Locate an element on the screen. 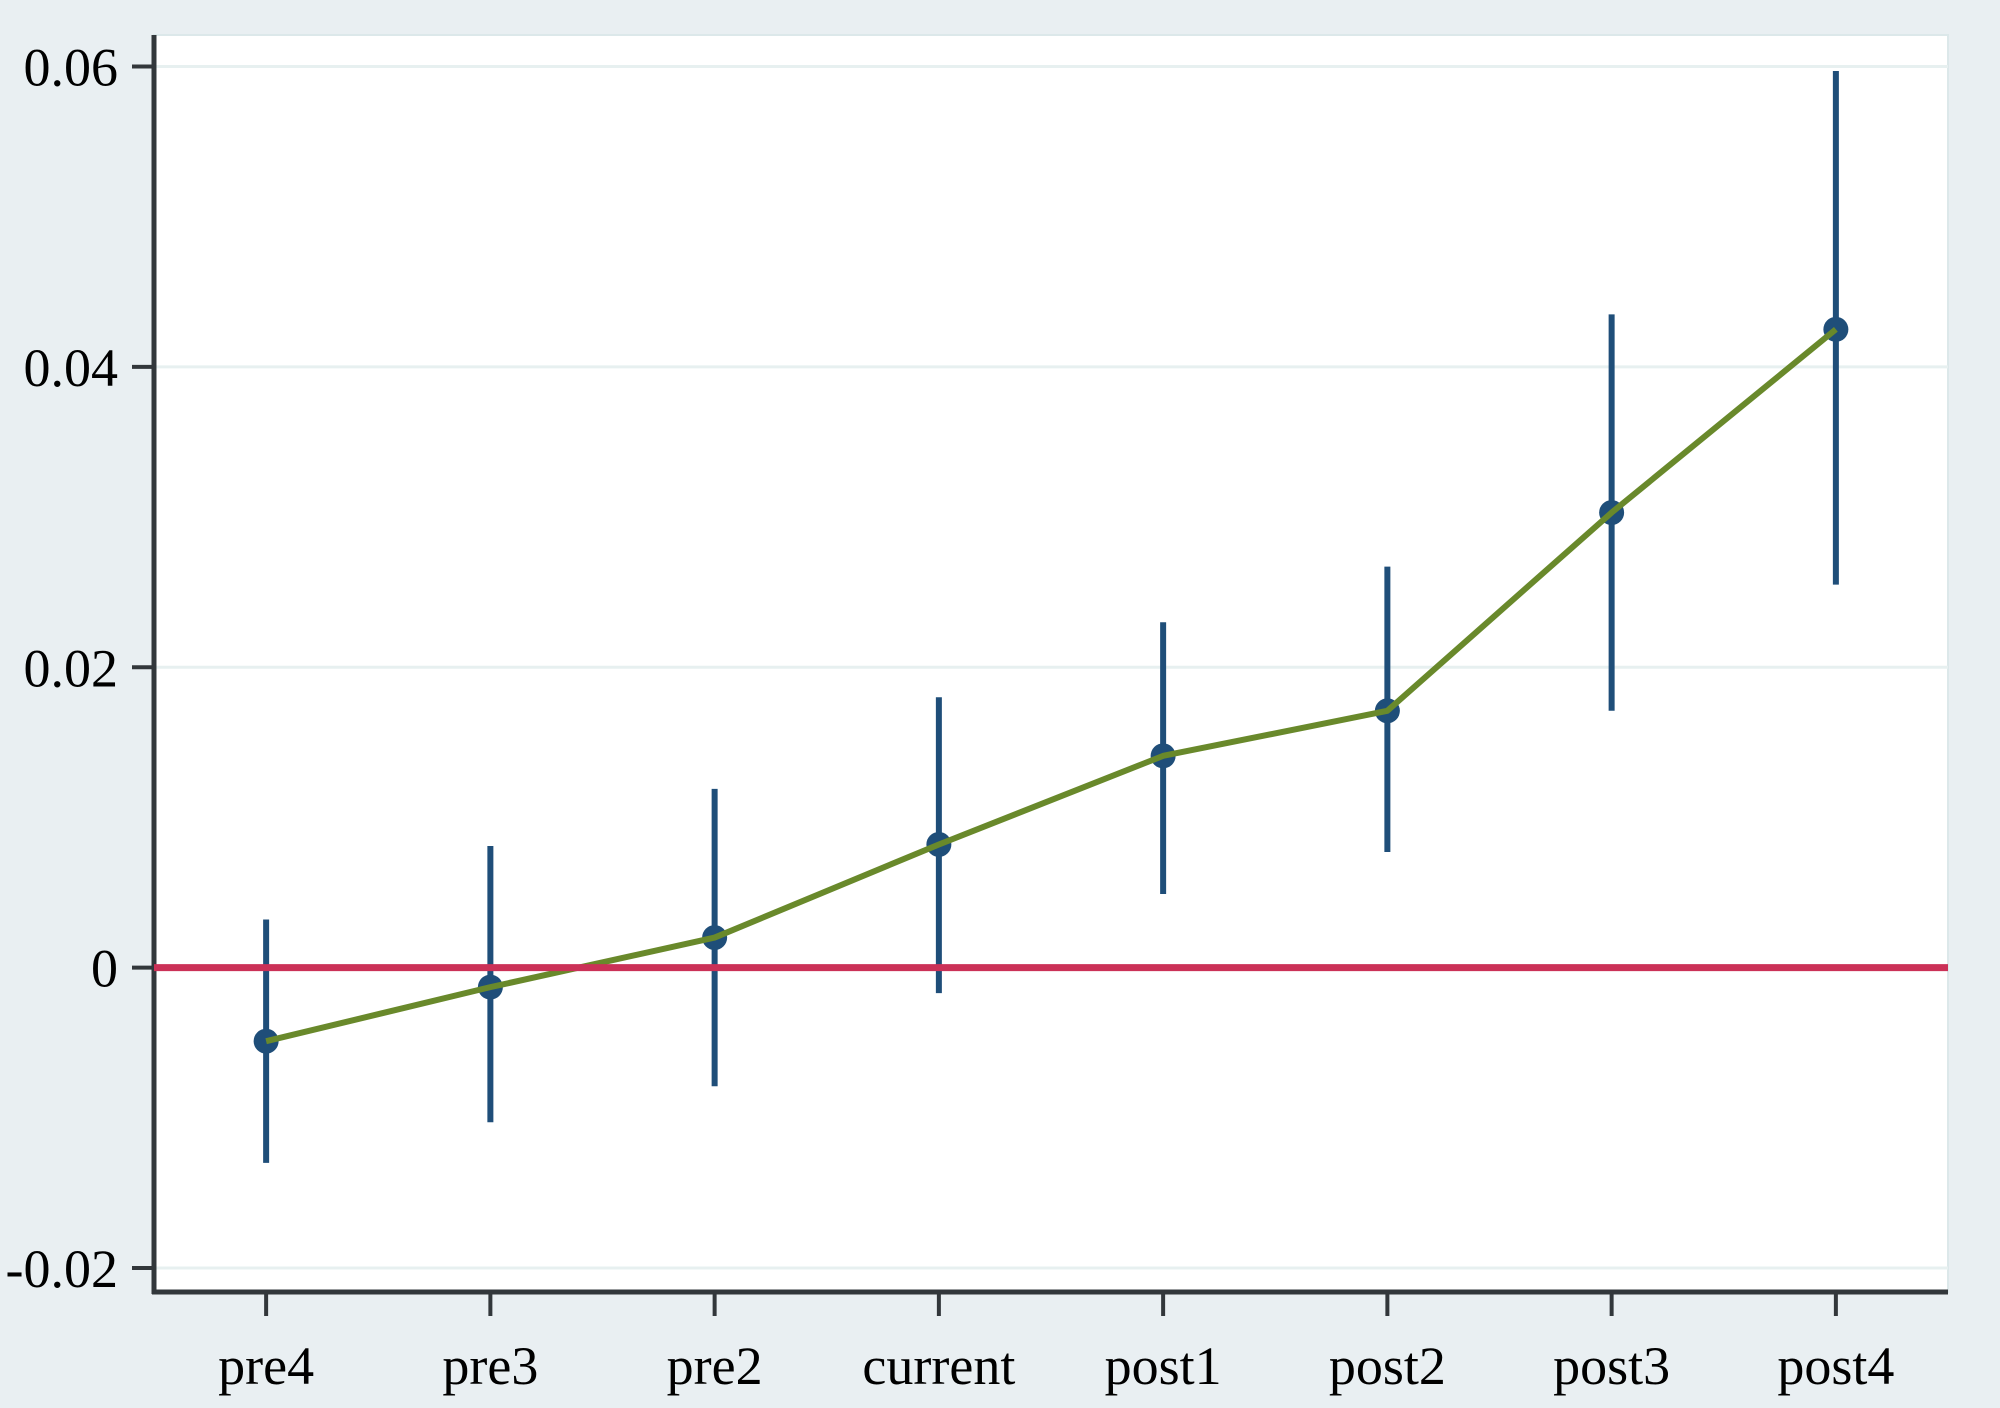  x-tick-label: current is located at coordinates (938, 1366).